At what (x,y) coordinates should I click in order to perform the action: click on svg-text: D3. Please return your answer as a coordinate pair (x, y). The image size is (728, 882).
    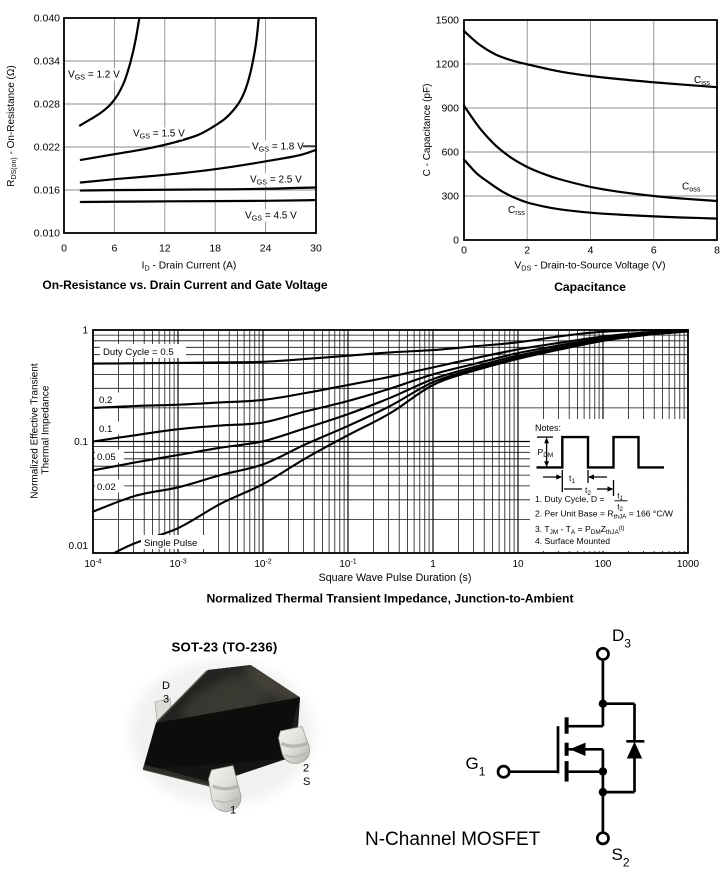
    Looking at the image, I should click on (621, 638).